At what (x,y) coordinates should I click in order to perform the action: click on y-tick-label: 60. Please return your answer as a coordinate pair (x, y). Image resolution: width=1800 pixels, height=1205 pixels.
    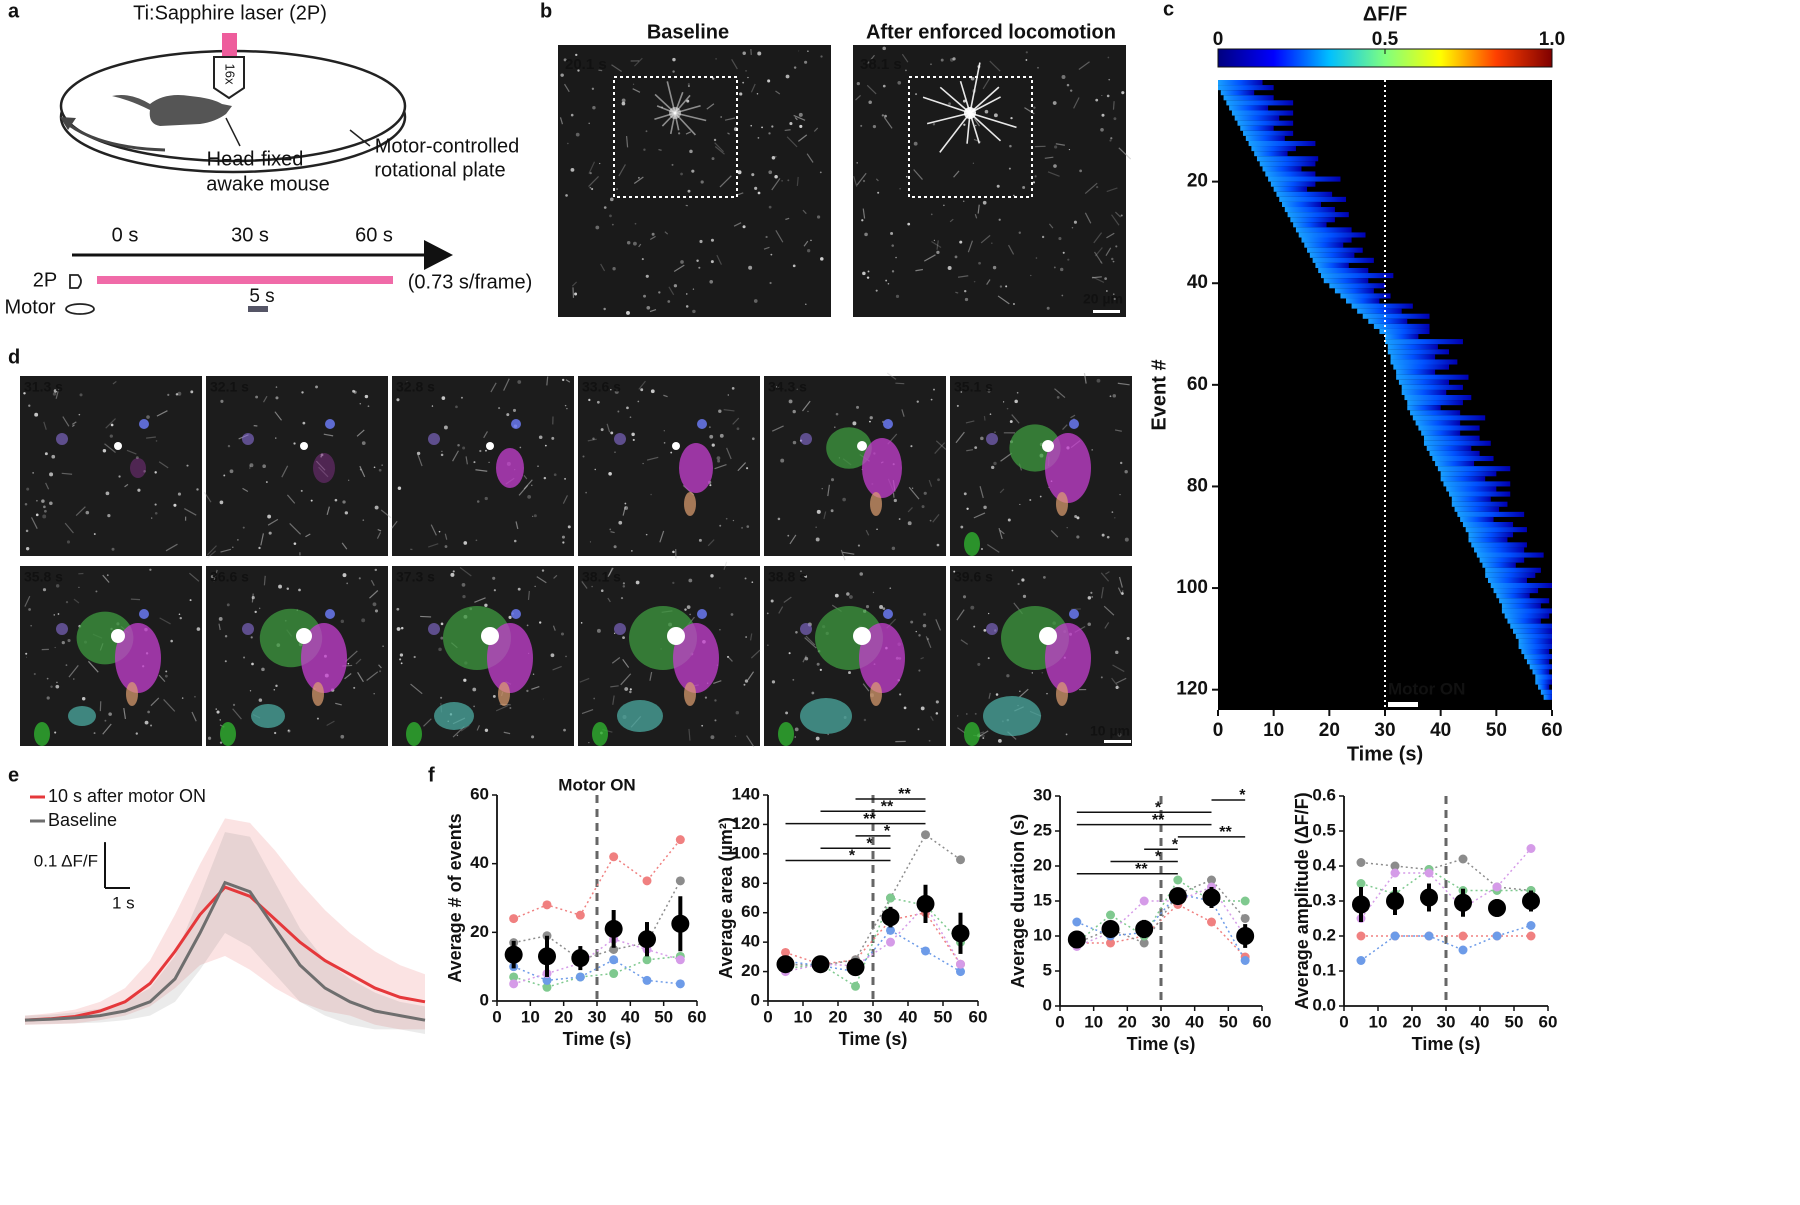
    Looking at the image, I should click on (479, 793).